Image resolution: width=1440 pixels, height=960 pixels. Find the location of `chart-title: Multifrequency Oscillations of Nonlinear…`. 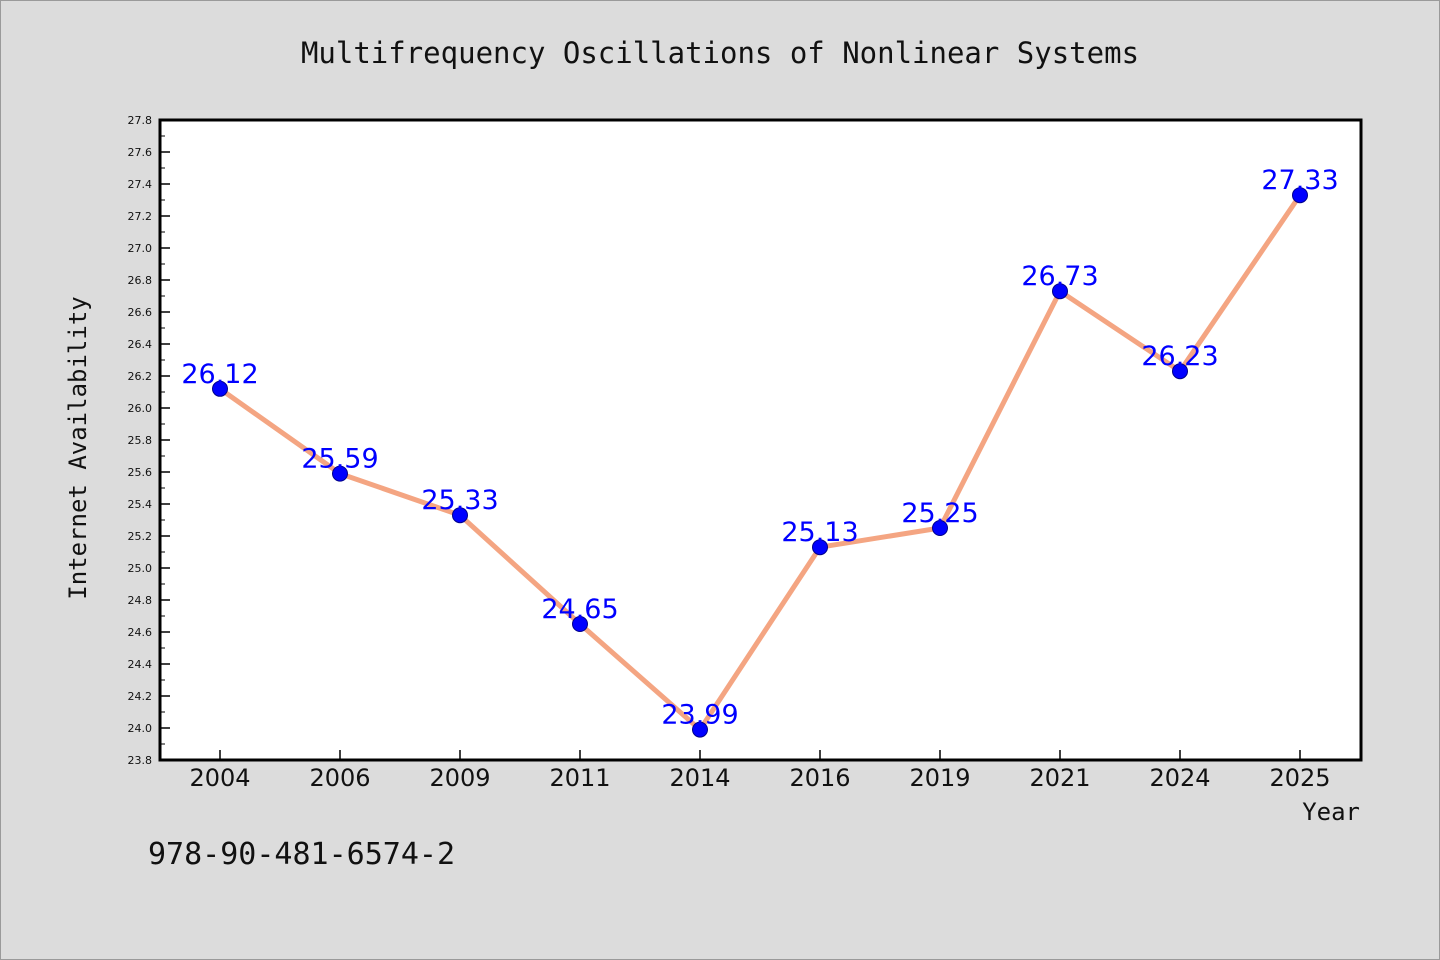

chart-title: Multifrequency Oscillations of Nonlinear… is located at coordinates (720, 53).